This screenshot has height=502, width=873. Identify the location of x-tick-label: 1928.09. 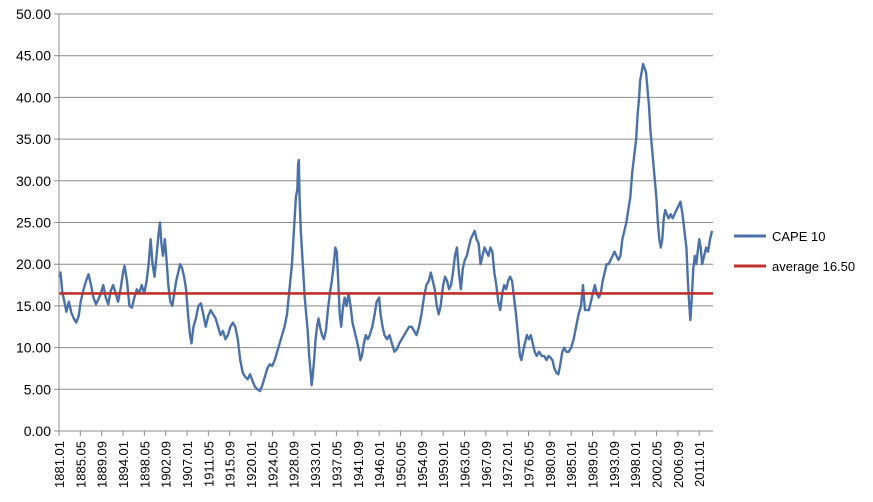
(294, 464).